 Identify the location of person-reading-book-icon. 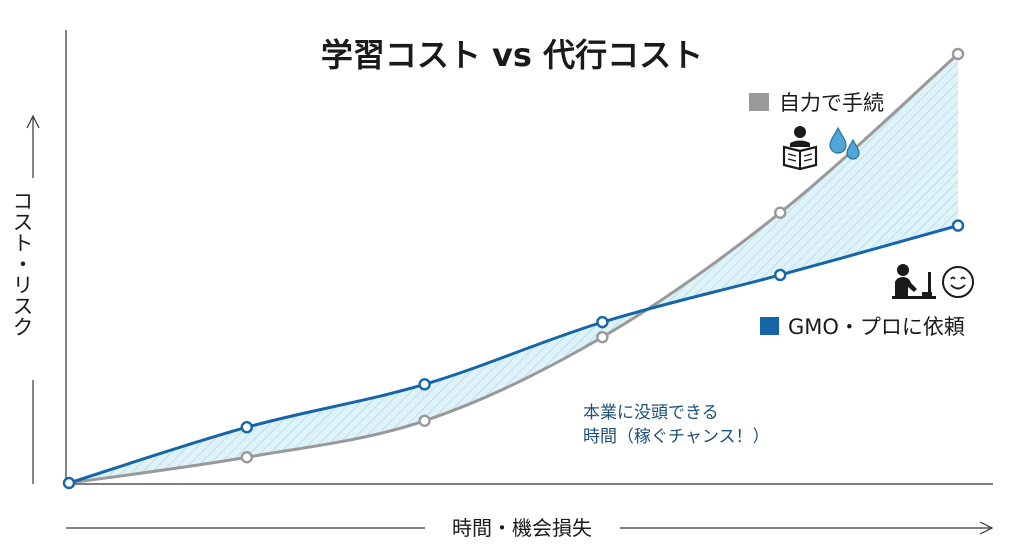
(800, 148).